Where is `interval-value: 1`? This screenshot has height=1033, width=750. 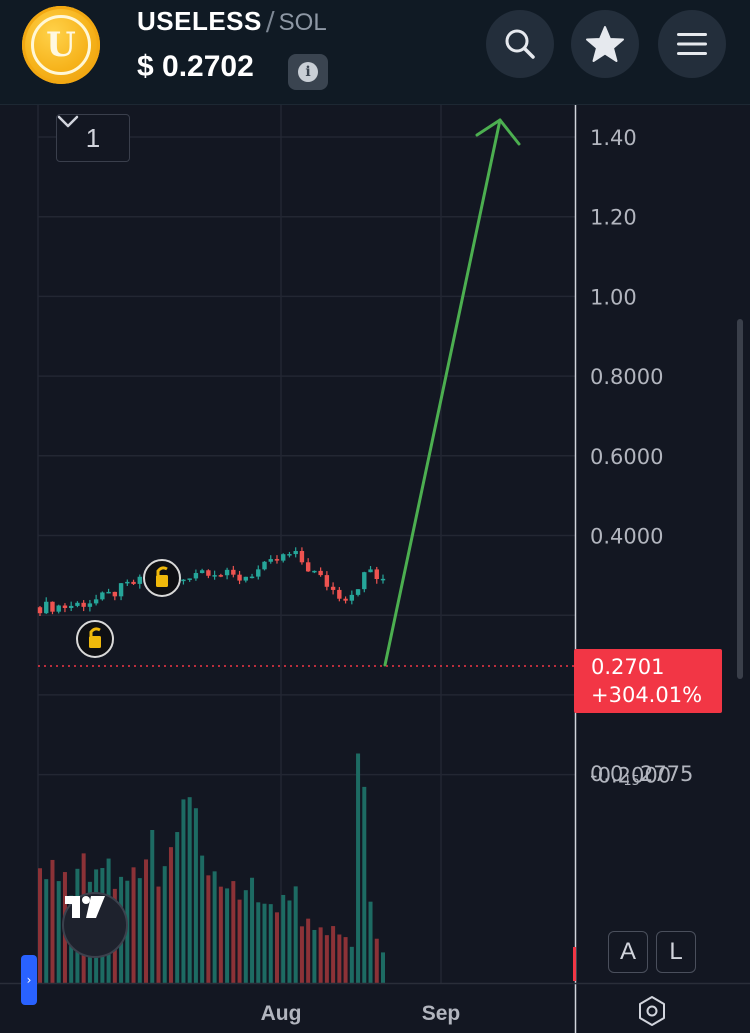
interval-value: 1 is located at coordinates (93, 137).